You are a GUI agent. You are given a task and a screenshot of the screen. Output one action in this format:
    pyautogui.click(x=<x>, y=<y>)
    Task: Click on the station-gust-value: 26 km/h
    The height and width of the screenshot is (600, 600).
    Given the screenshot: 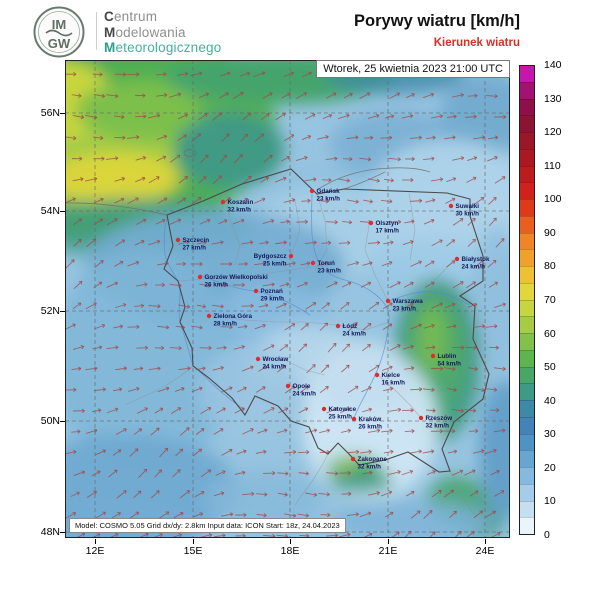 What is the action you would take?
    pyautogui.click(x=371, y=427)
    